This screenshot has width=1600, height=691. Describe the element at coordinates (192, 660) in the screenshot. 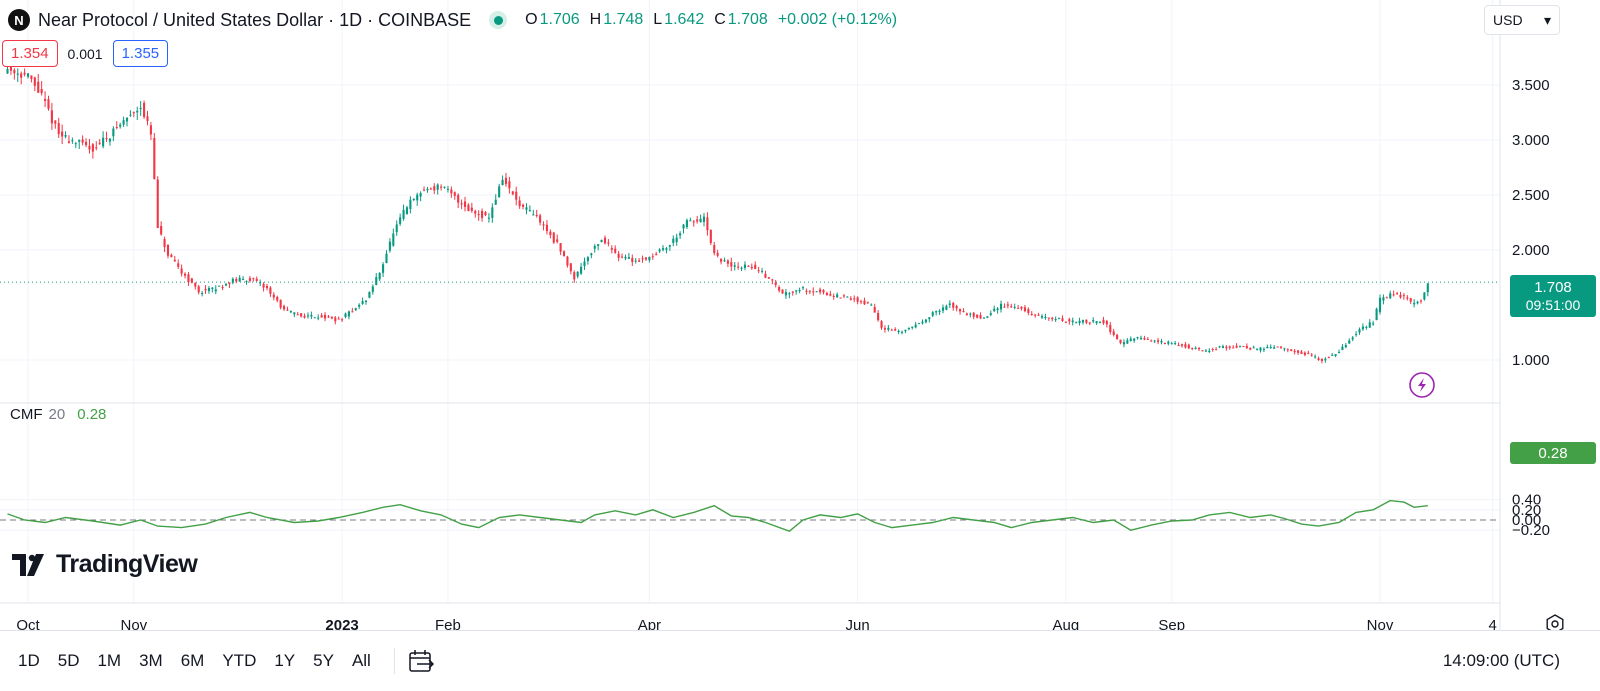

I see `range-6m: 6M` at that location.